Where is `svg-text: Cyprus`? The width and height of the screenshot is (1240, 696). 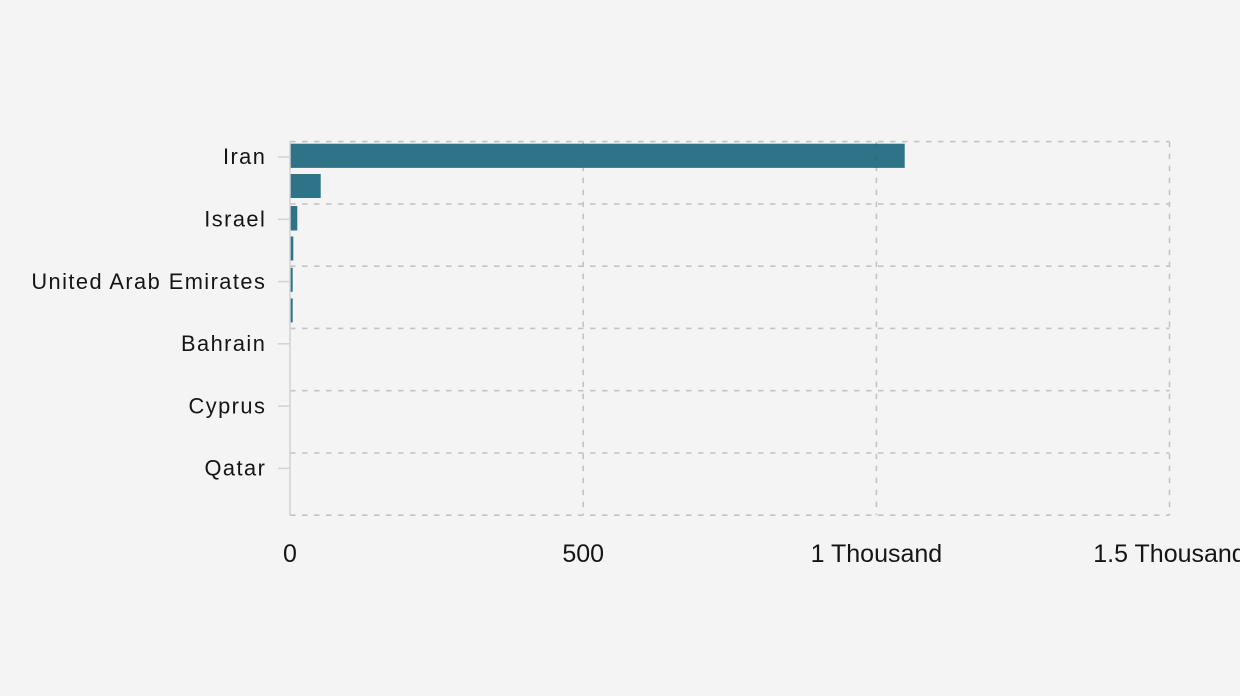 svg-text: Cyprus is located at coordinates (228, 405).